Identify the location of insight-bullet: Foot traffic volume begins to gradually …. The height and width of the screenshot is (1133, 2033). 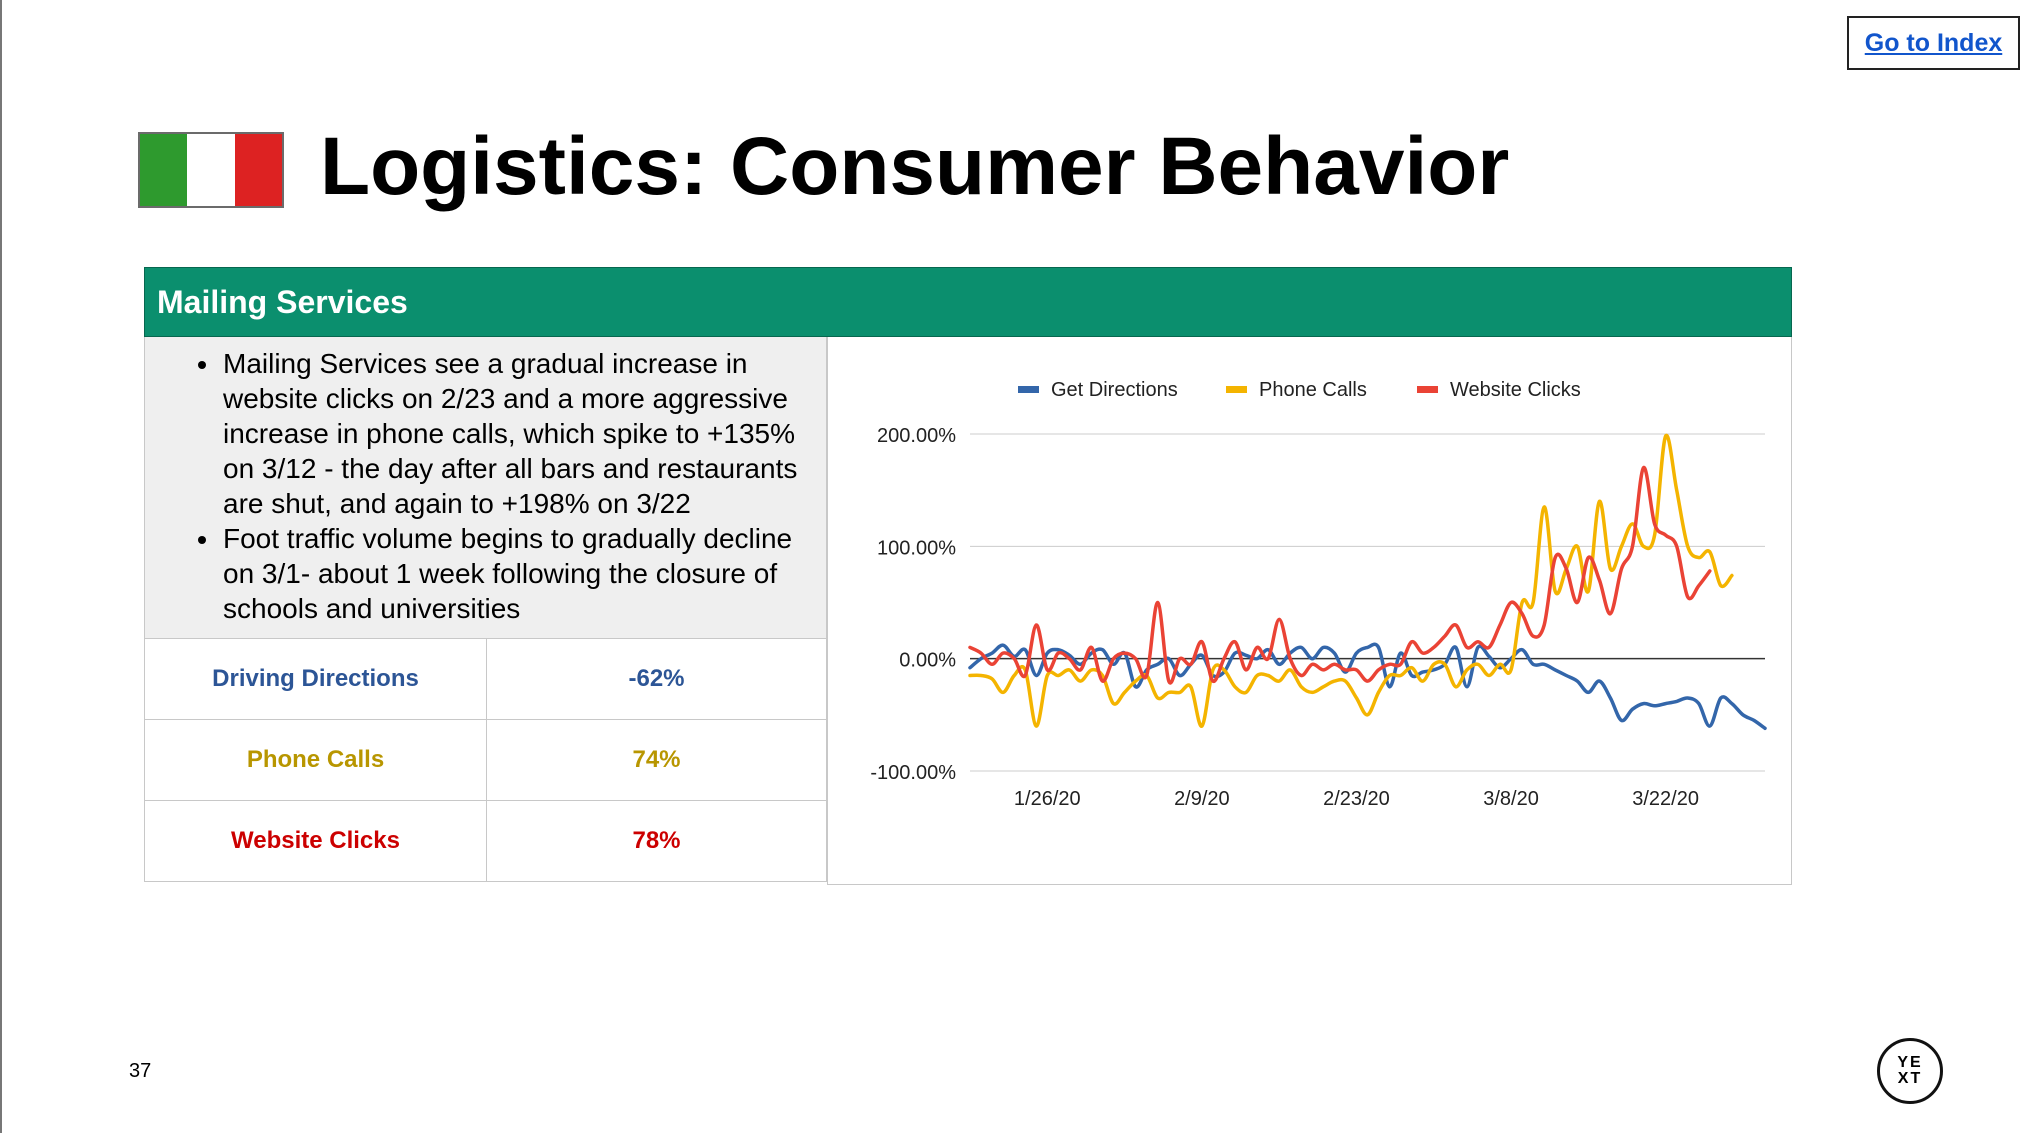
(519, 573).